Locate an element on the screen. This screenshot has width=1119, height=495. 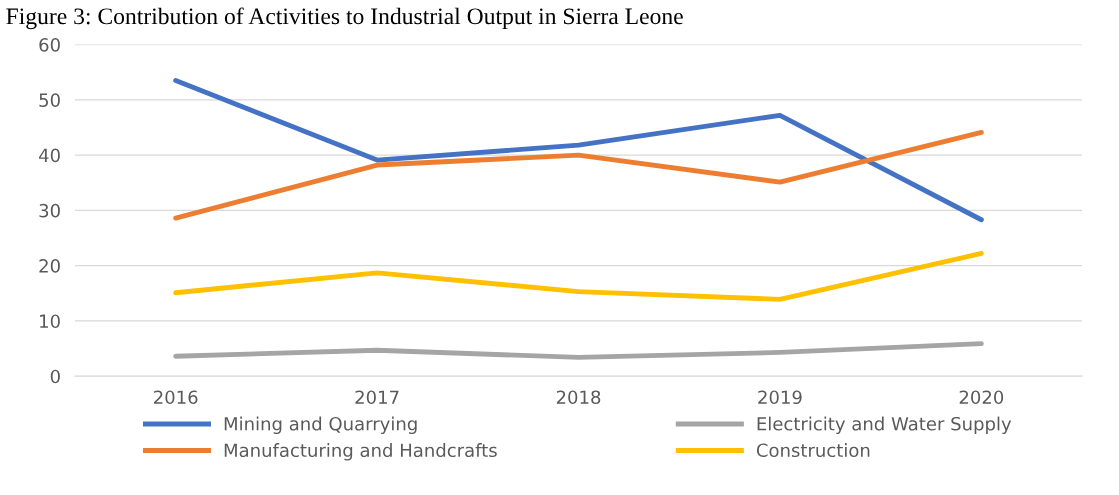
y-tick-label: 40 is located at coordinates (49, 155).